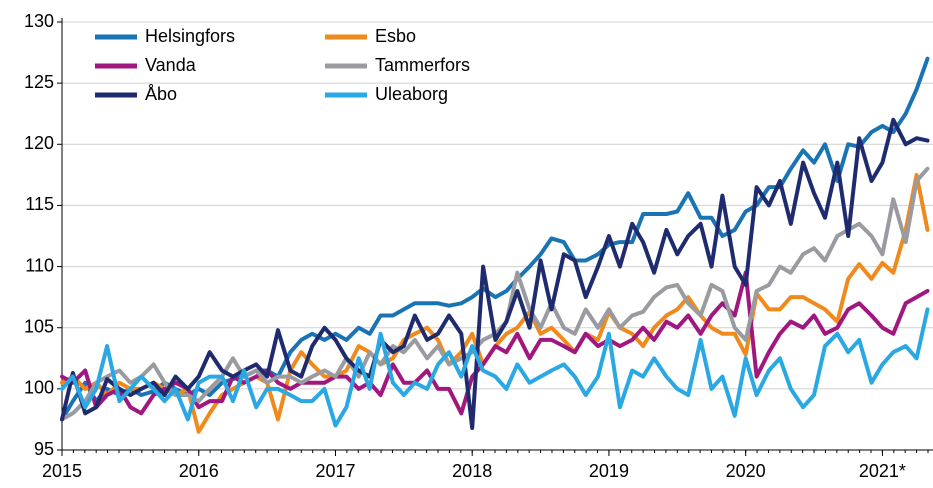  What do you see at coordinates (39, 388) in the screenshot?
I see `y-tick-label: 100` at bounding box center [39, 388].